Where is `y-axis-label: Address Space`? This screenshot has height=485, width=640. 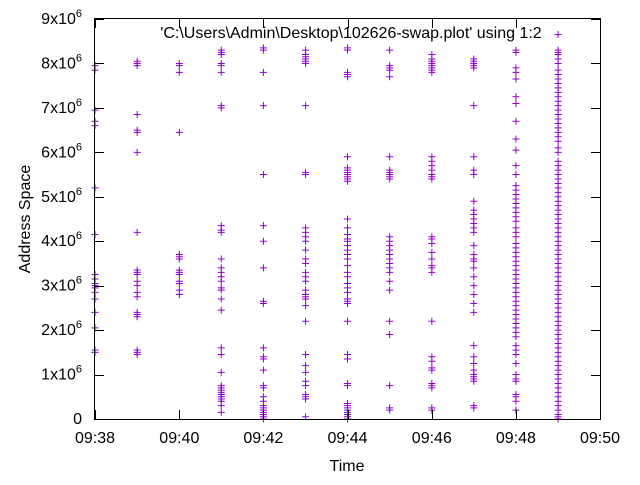
y-axis-label: Address Space is located at coordinates (25, 219).